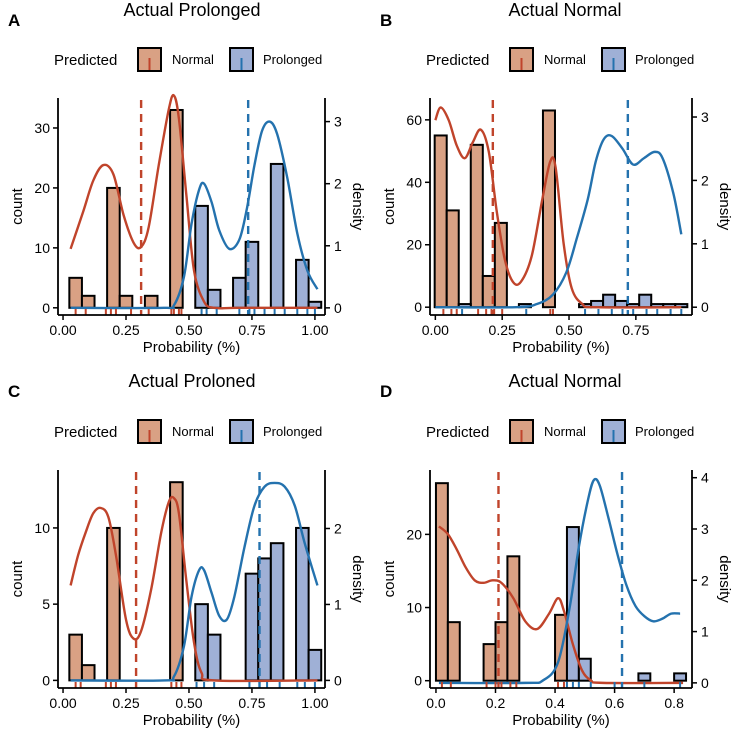  Describe the element at coordinates (314, 703) in the screenshot. I see `x-tick-label: 1.00` at that location.